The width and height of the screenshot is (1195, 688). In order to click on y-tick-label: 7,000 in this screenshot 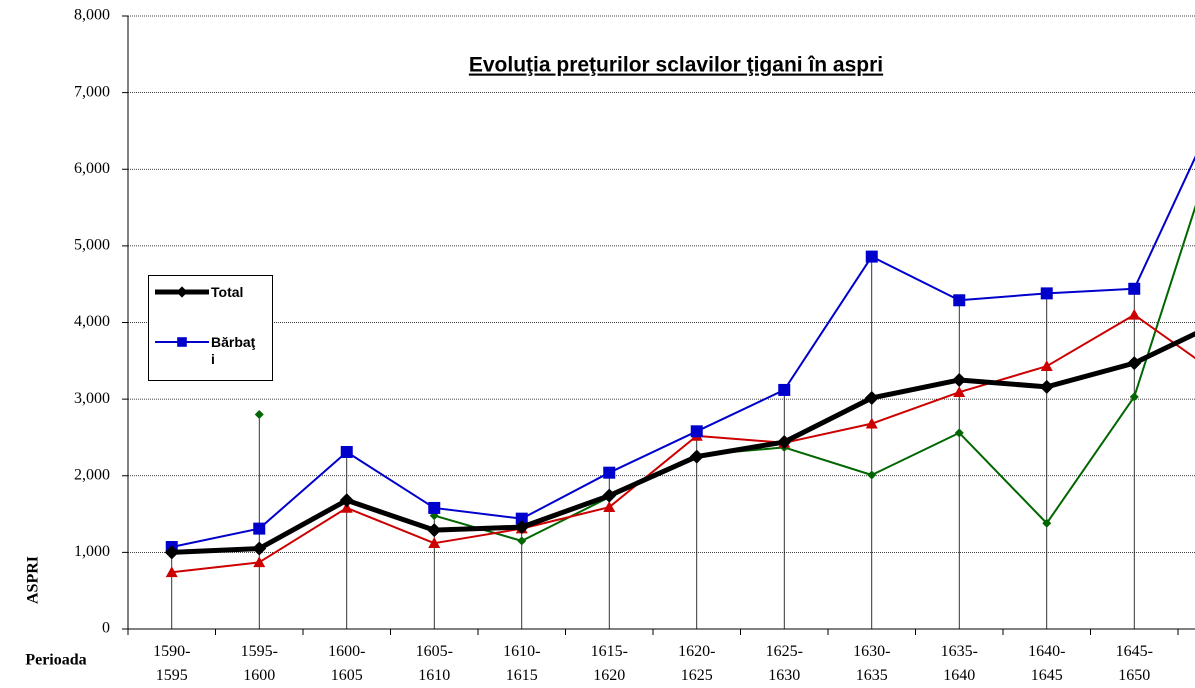, I will do `click(92, 91)`.